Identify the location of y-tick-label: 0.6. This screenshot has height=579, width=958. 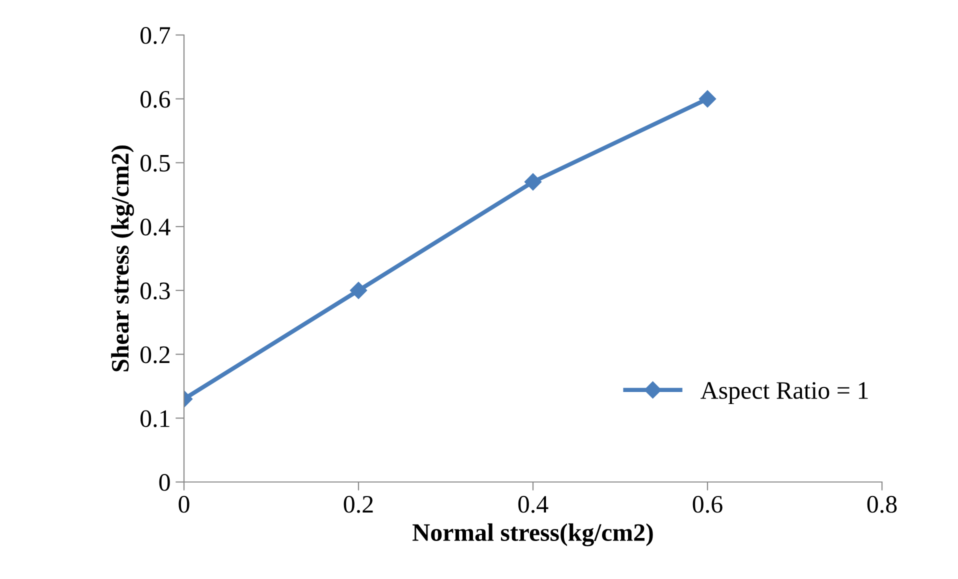
(155, 99).